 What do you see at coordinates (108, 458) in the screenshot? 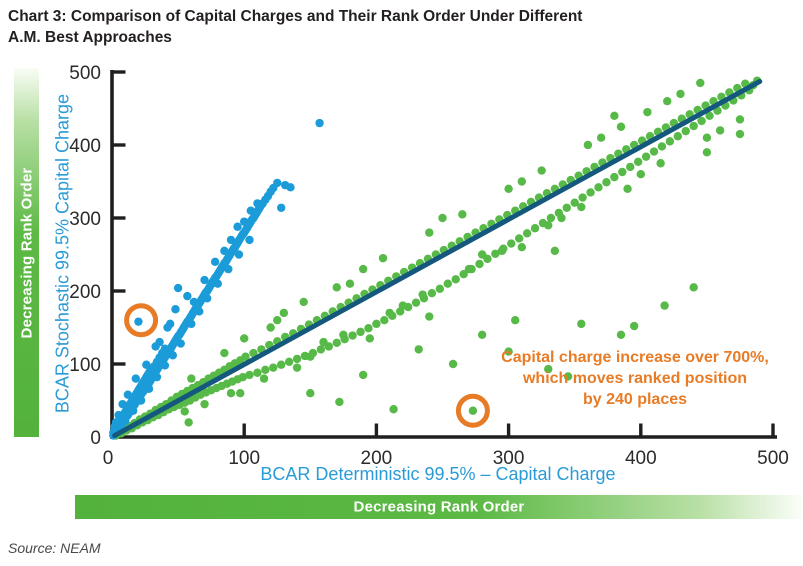
I see `x-tick-label: 0` at bounding box center [108, 458].